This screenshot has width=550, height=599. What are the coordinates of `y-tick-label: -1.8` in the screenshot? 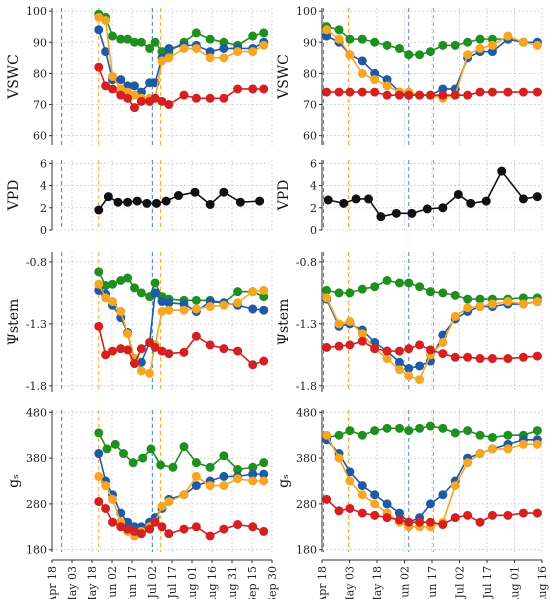 It's located at (36, 386).